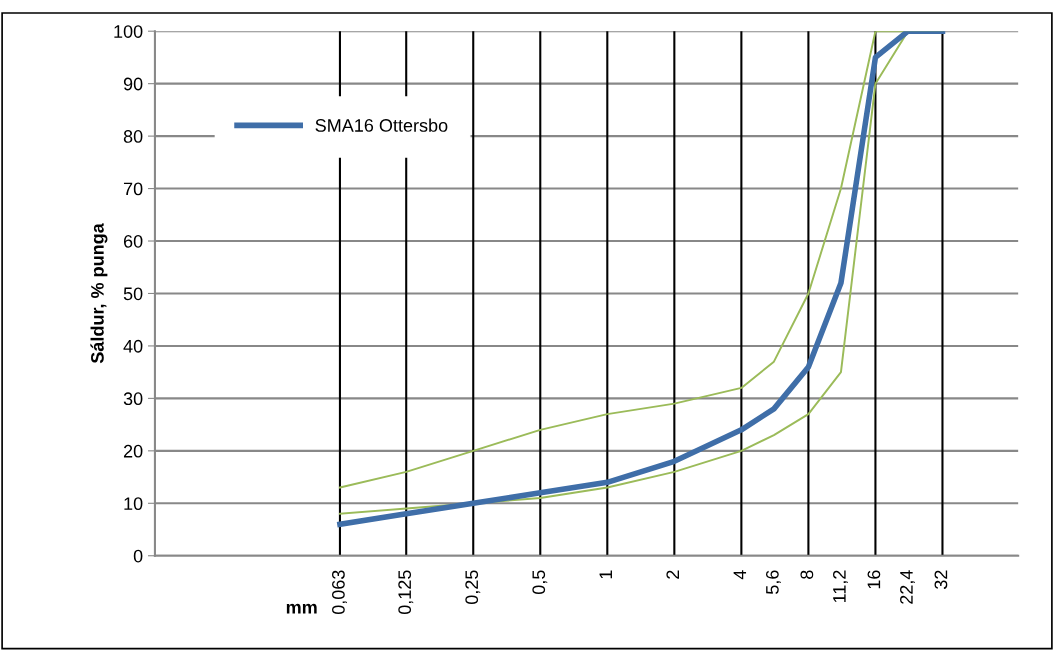 This screenshot has height=650, width=1054. Describe the element at coordinates (605, 574) in the screenshot. I see `x-tick-label: 1` at that location.